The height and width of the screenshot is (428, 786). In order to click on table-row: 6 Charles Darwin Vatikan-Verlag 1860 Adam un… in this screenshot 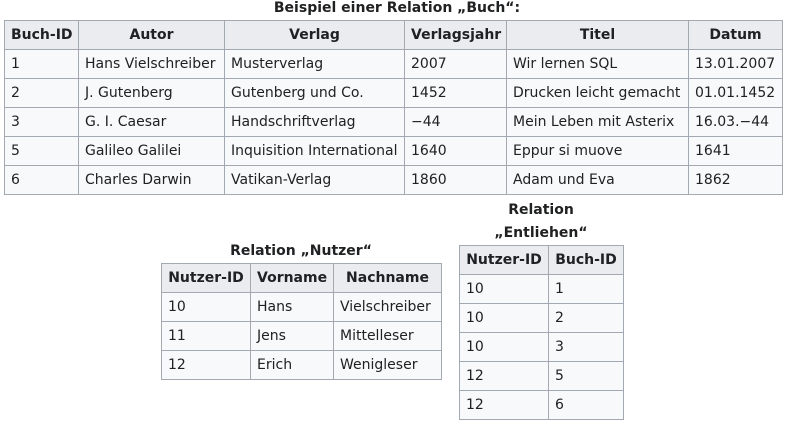, I will do `click(393, 180)`.